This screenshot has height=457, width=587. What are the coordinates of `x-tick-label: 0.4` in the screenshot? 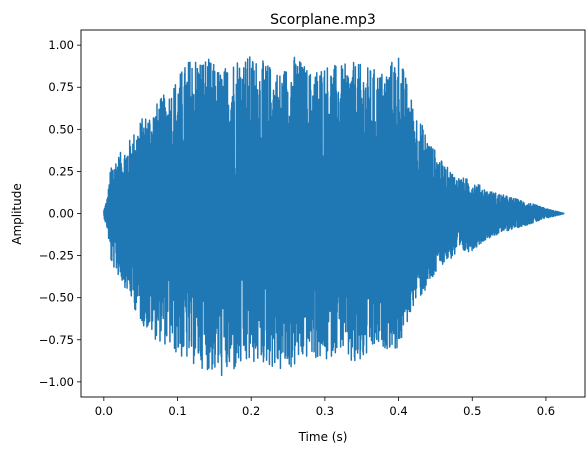 It's located at (398, 411).